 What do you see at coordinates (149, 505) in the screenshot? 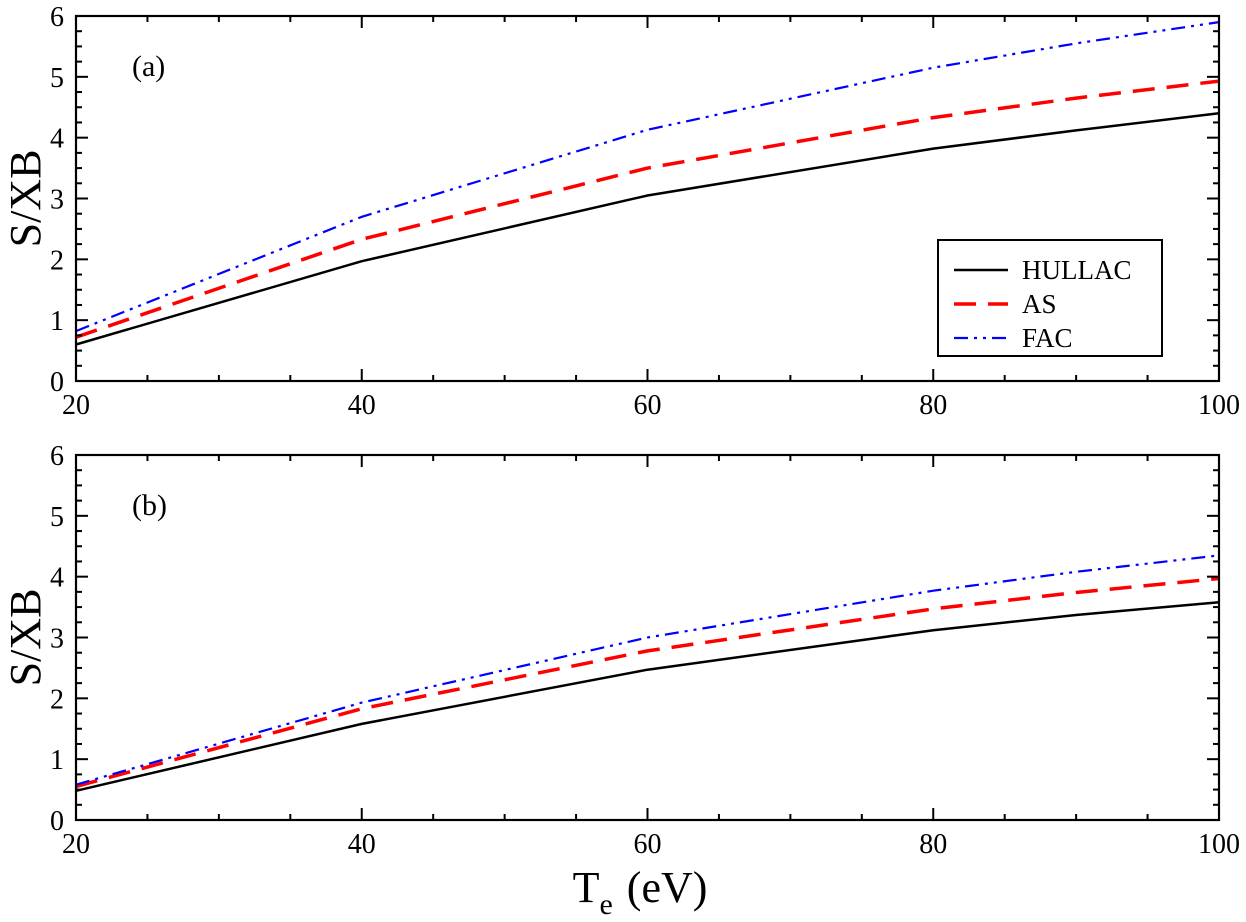
I see `panel-label-b: (b)` at bounding box center [149, 505].